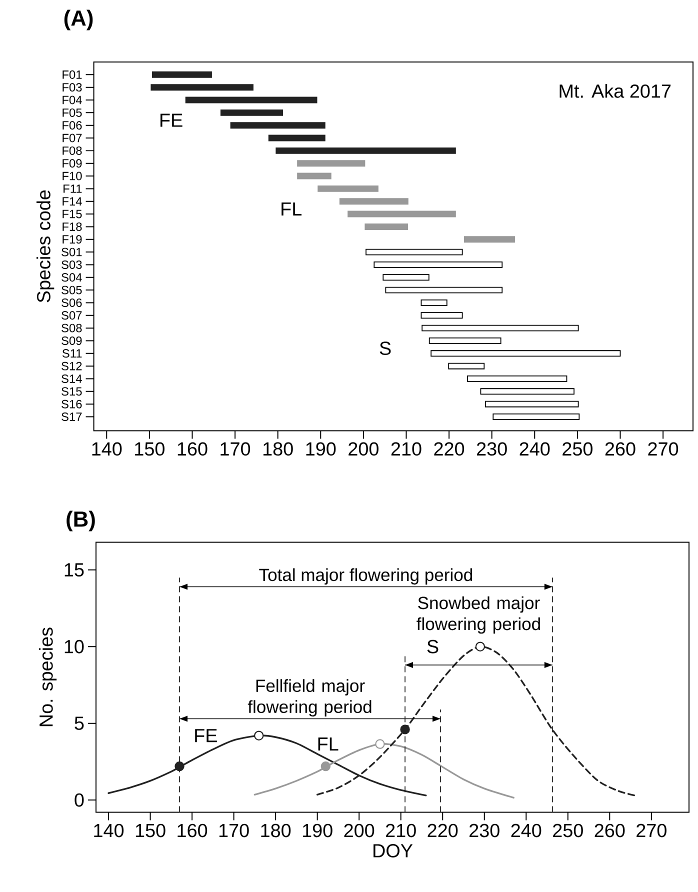  What do you see at coordinates (609, 831) in the screenshot?
I see `x-tick-label: 260` at bounding box center [609, 831].